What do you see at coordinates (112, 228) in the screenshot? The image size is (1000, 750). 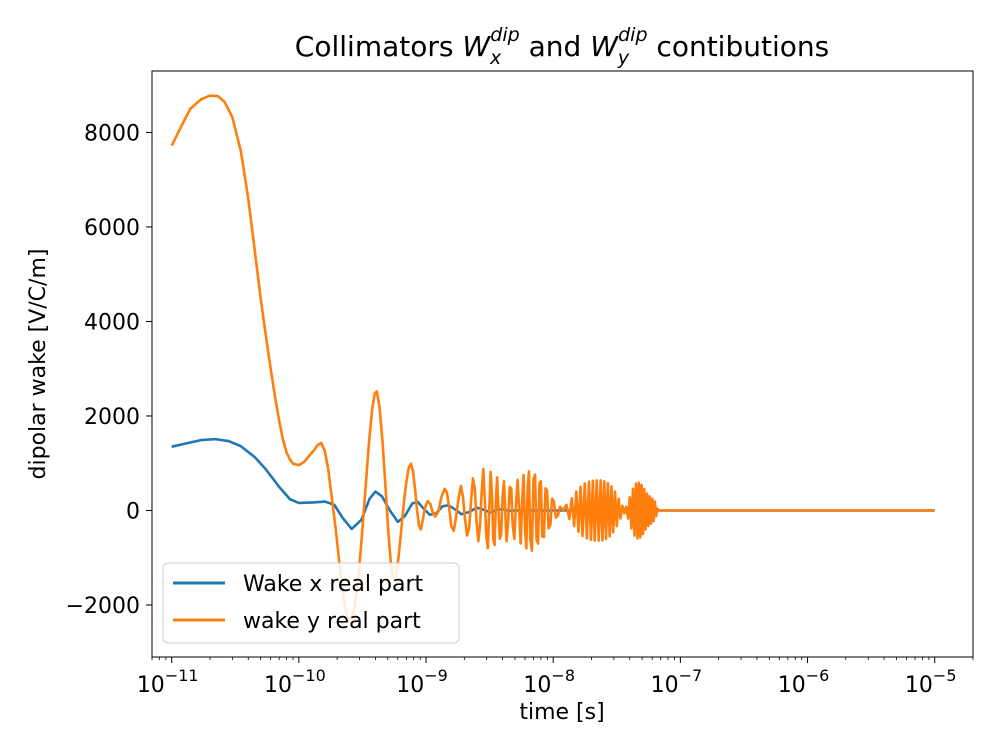 I see `y-tick-label: 6000` at bounding box center [112, 228].